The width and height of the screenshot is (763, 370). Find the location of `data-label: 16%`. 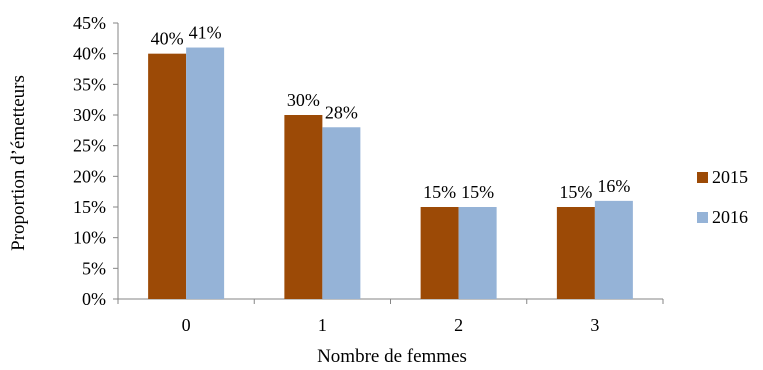

data-label: 16% is located at coordinates (613, 186).